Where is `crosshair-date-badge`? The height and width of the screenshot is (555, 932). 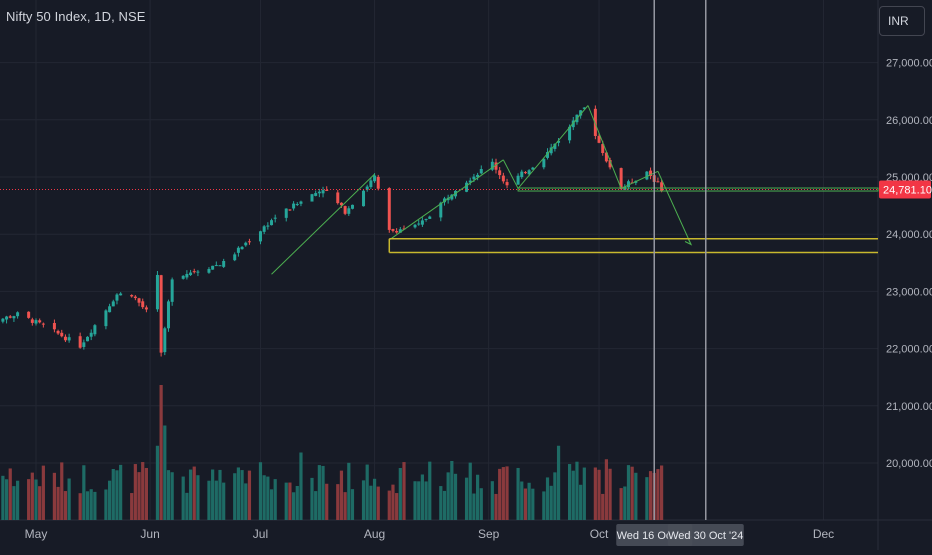
crosshair-date-badge is located at coordinates (705, 535).